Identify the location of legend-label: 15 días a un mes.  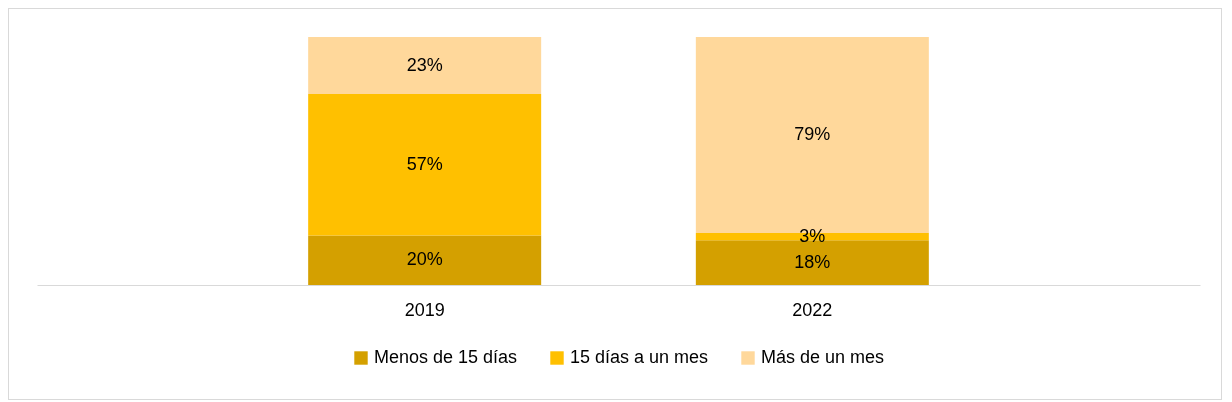
(639, 357).